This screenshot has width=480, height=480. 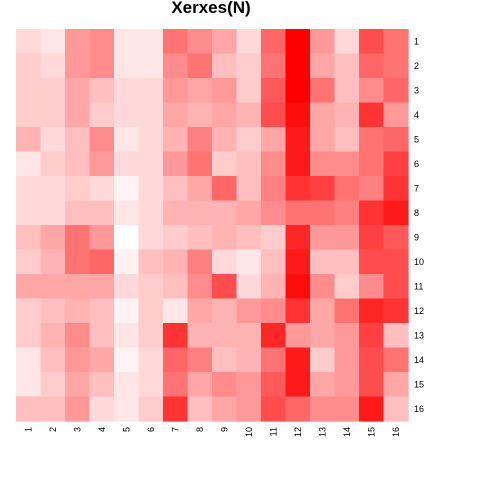 I want to click on row-label: 13, so click(x=419, y=335).